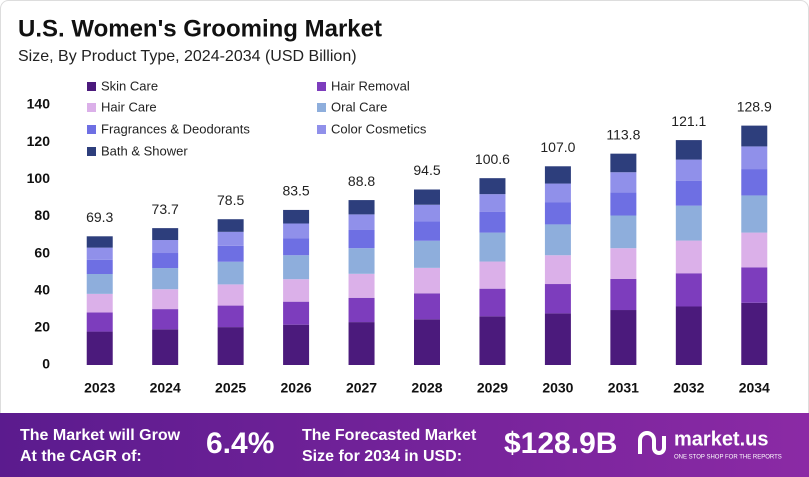 Image resolution: width=809 pixels, height=477 pixels. What do you see at coordinates (99, 217) in the screenshot?
I see `total-label: 69.3` at bounding box center [99, 217].